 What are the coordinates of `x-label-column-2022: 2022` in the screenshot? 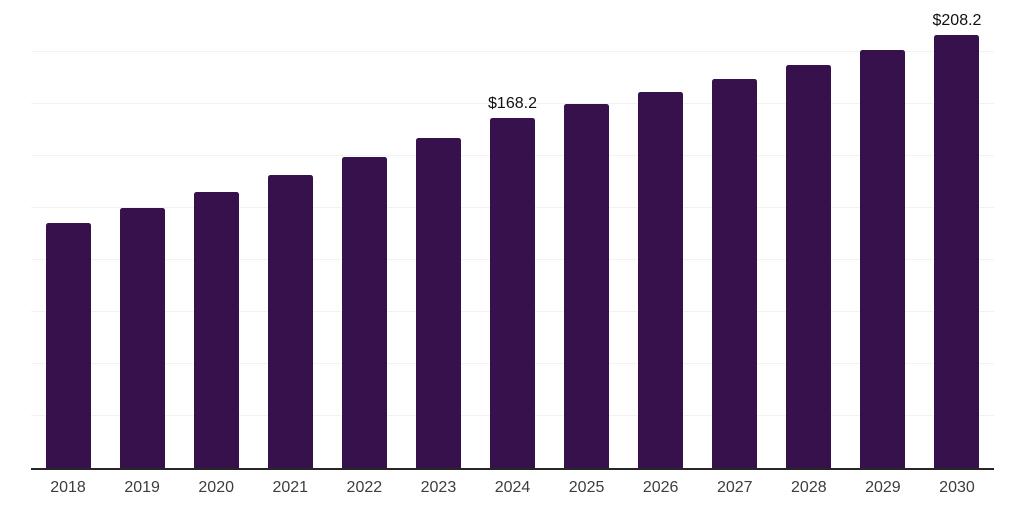 It's located at (364, 491).